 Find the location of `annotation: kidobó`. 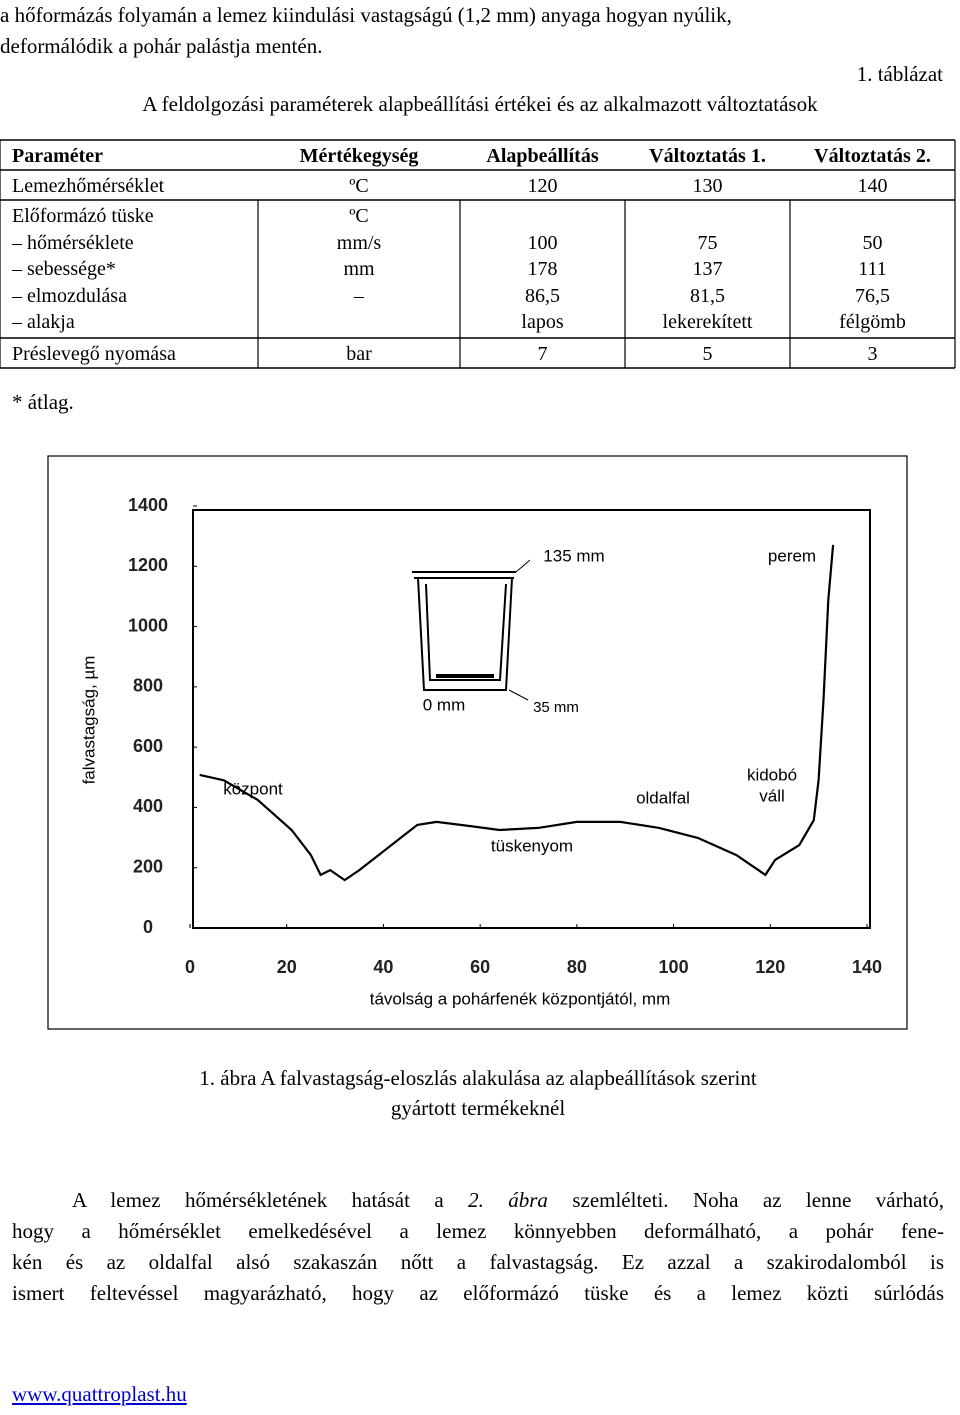

annotation: kidobó is located at coordinates (772, 774).